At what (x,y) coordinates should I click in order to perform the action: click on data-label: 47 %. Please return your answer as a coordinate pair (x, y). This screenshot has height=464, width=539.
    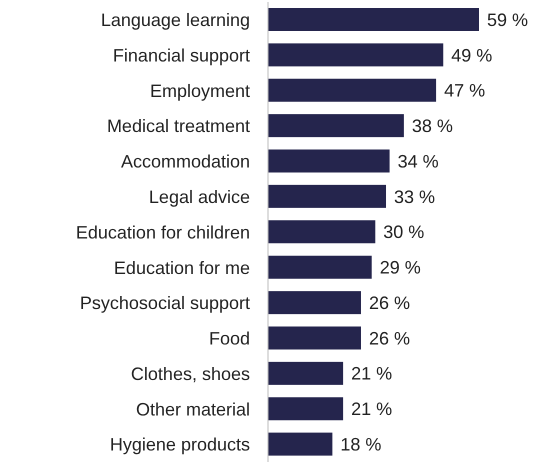
    Looking at the image, I should click on (465, 90).